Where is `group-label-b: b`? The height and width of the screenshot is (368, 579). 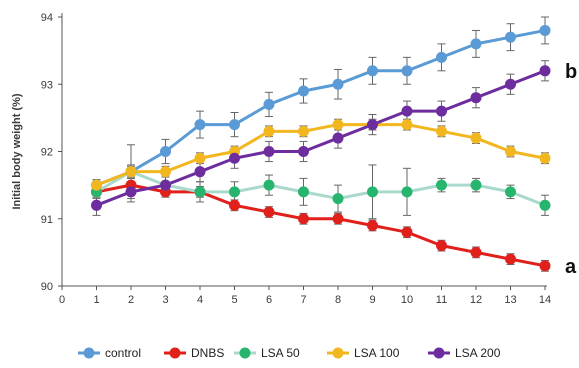
group-label-b: b is located at coordinates (571, 72).